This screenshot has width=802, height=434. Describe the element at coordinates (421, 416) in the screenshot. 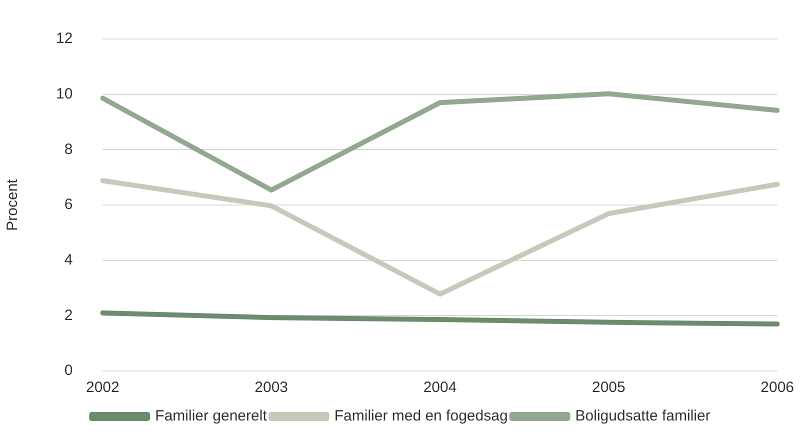

I see `legend-label: Familier med en fogedsag` at that location.